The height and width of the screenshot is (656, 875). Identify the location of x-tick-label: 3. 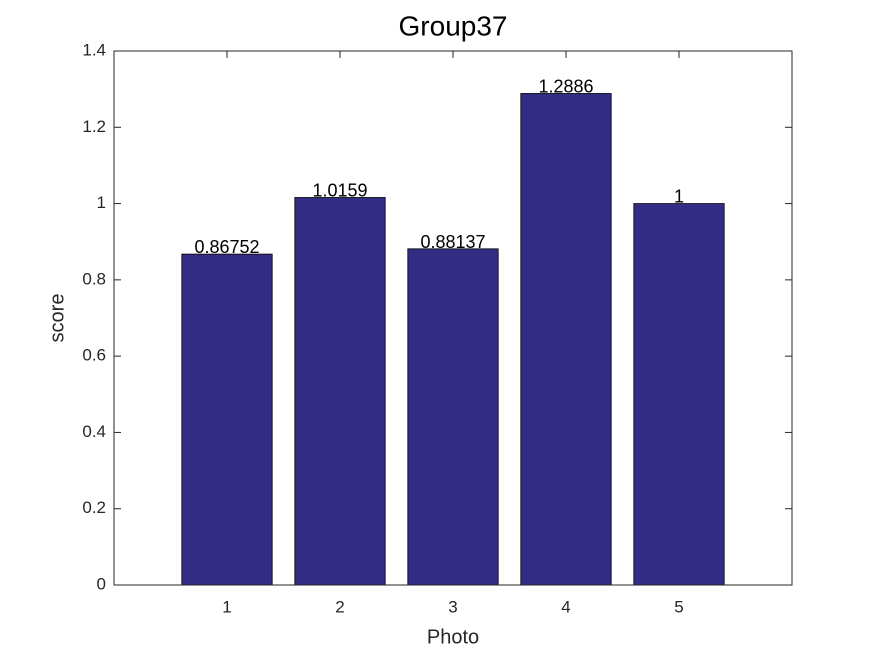
(452, 606).